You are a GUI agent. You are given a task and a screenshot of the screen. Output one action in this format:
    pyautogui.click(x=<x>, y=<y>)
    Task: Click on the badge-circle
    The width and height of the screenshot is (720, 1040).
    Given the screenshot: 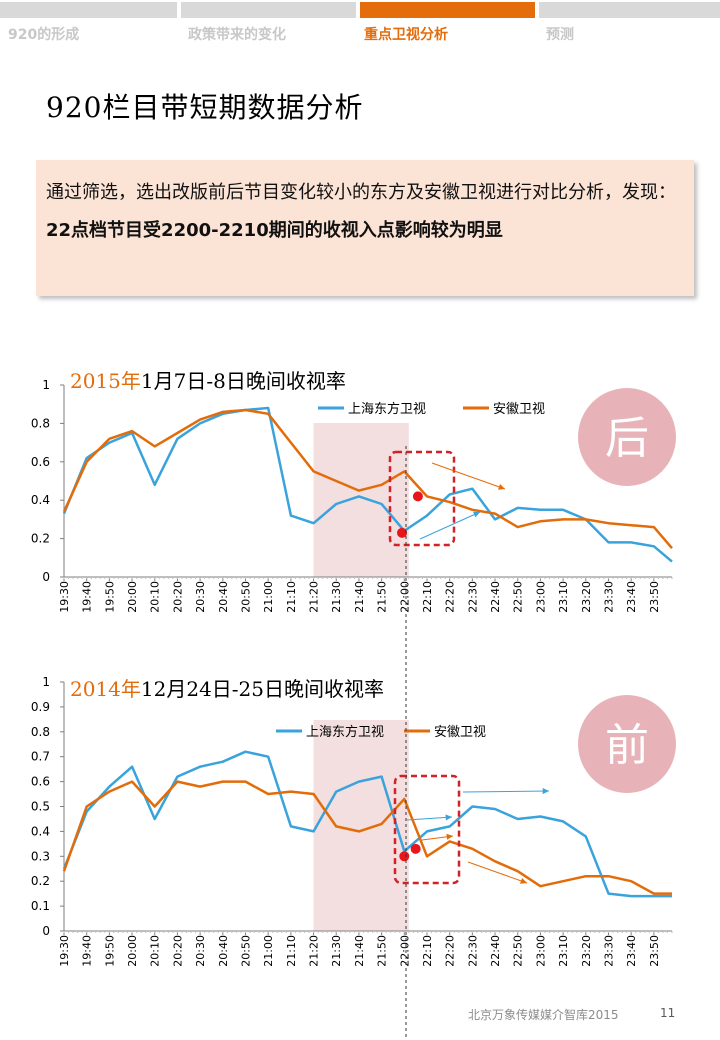 What is the action you would take?
    pyautogui.click(x=627, y=744)
    